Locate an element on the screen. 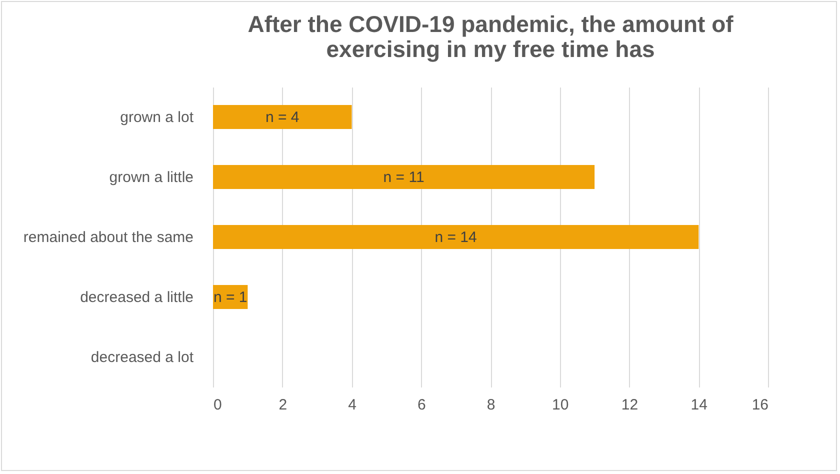  y-tick-label: grown a lot is located at coordinates (157, 117).